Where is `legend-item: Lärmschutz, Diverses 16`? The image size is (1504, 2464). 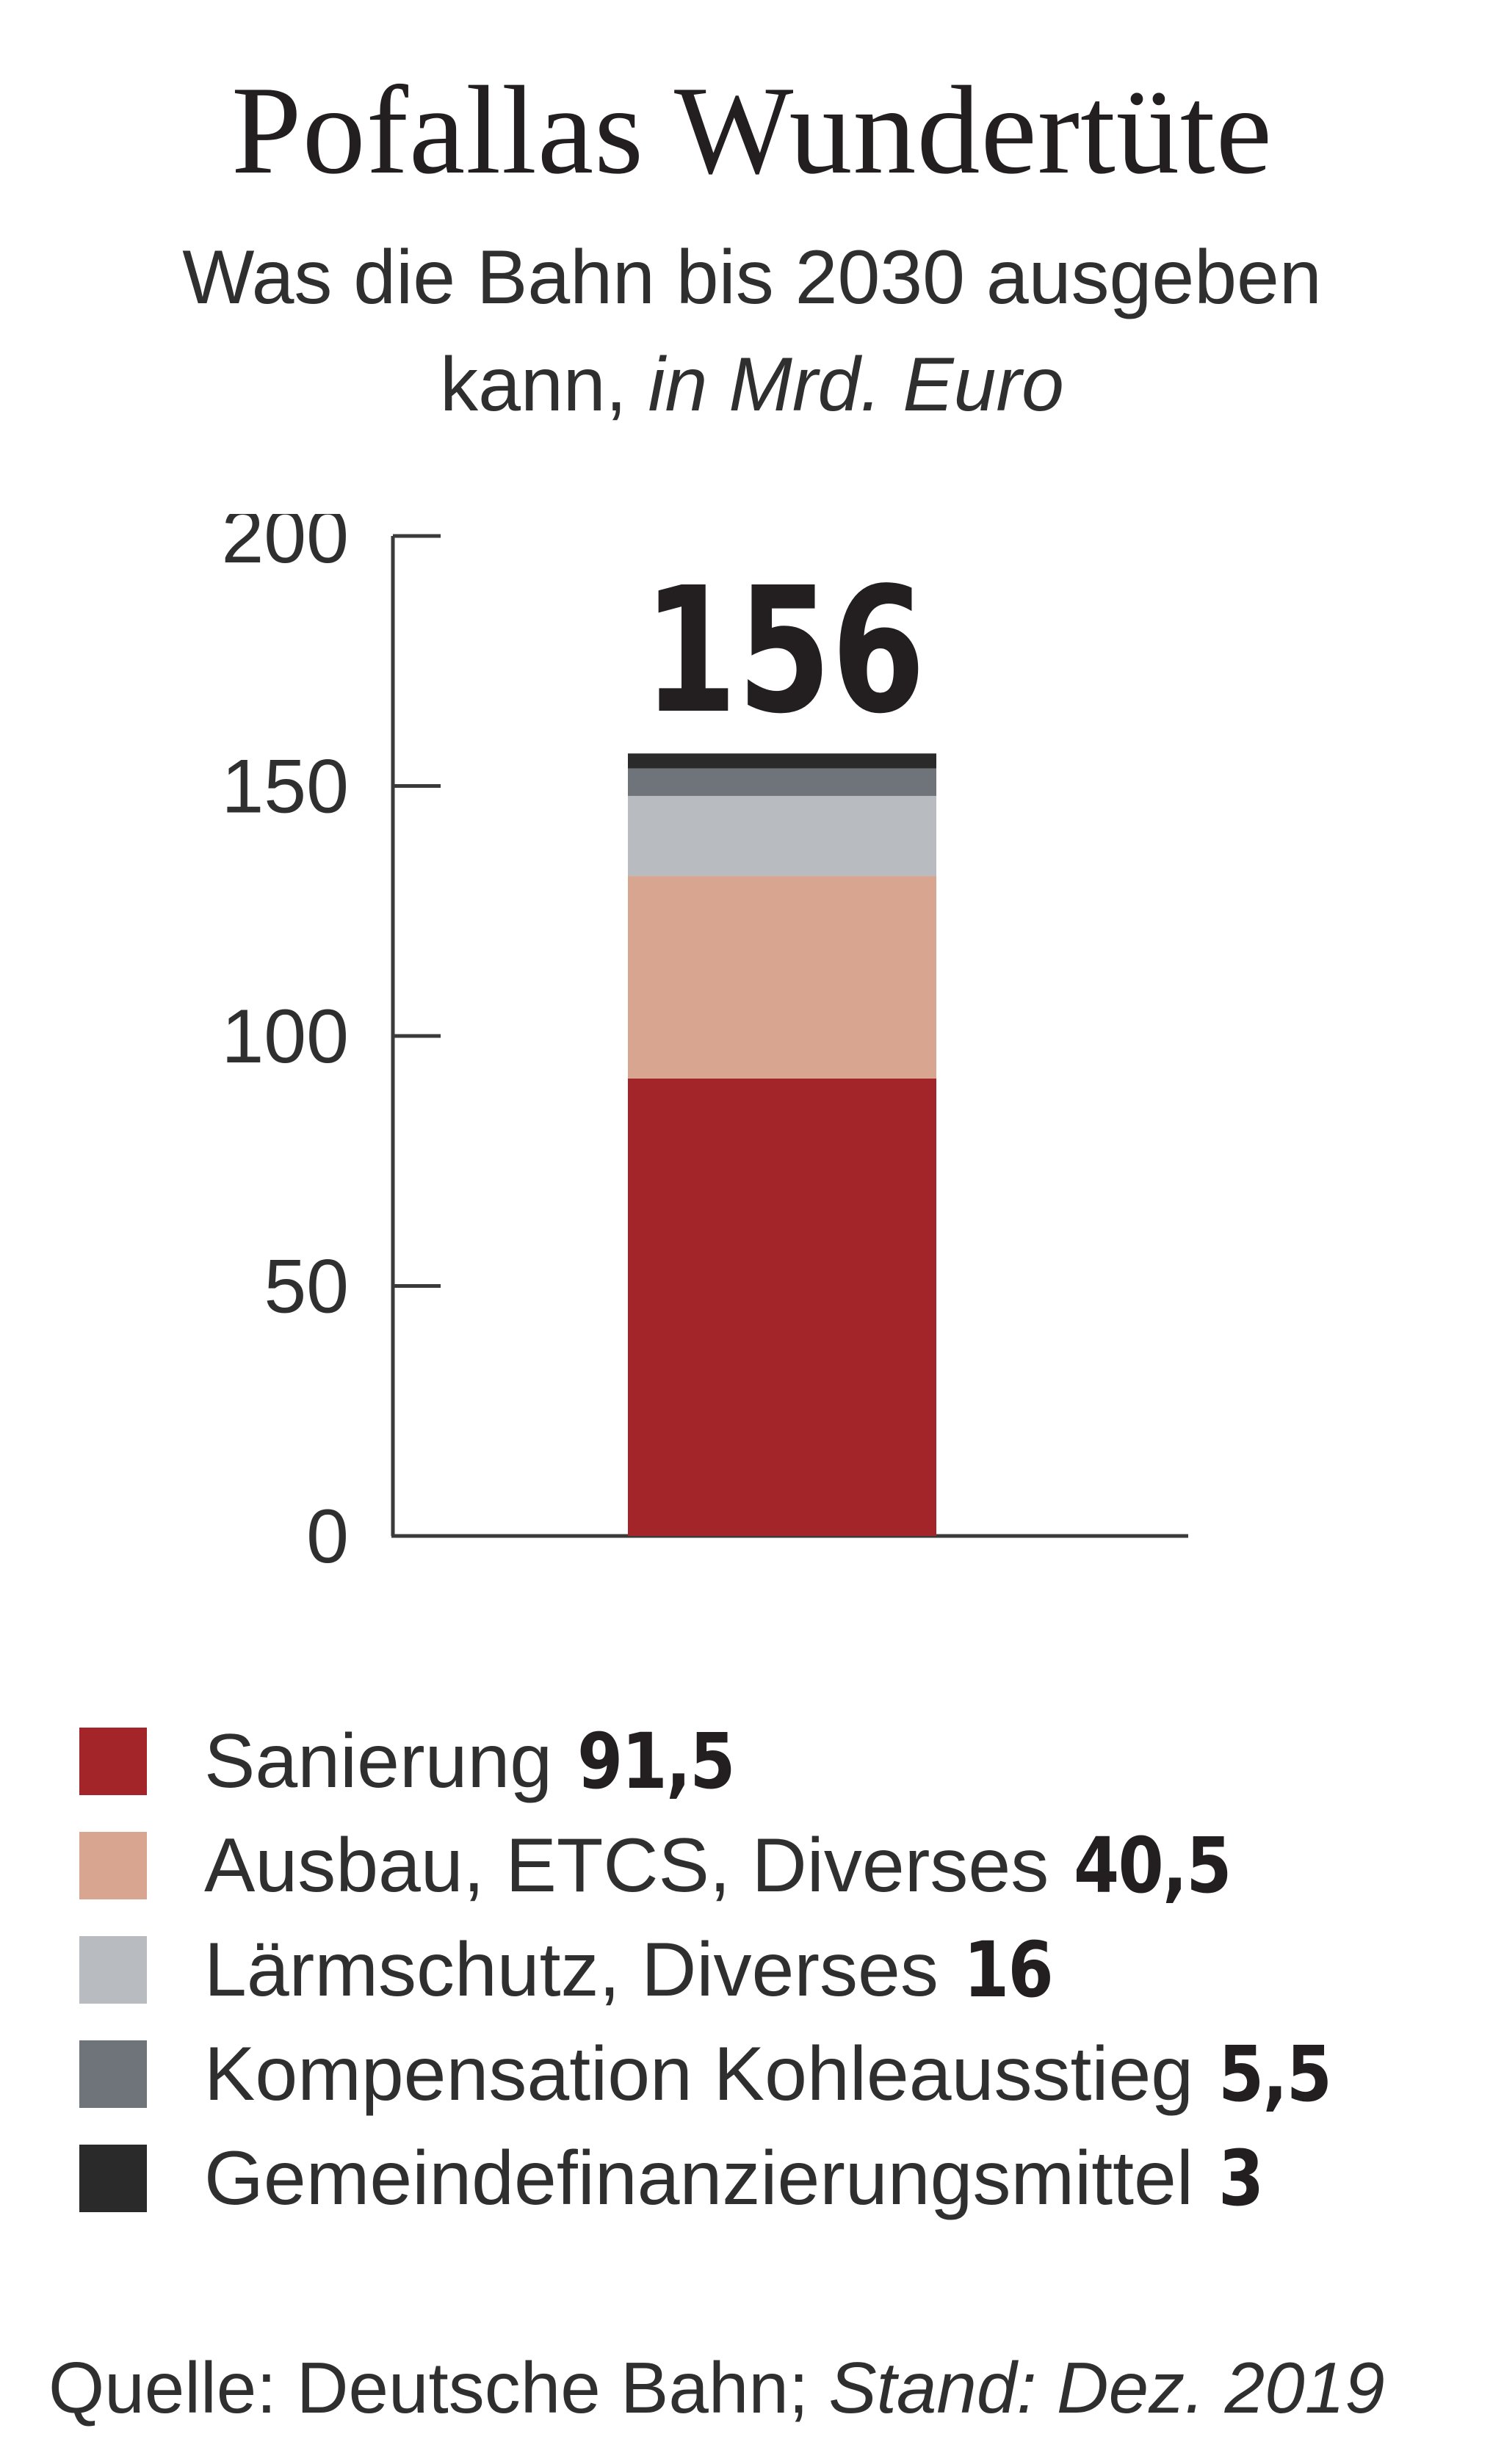 legend-item: Lärmschutz, Diverses 16 is located at coordinates (714, 1970).